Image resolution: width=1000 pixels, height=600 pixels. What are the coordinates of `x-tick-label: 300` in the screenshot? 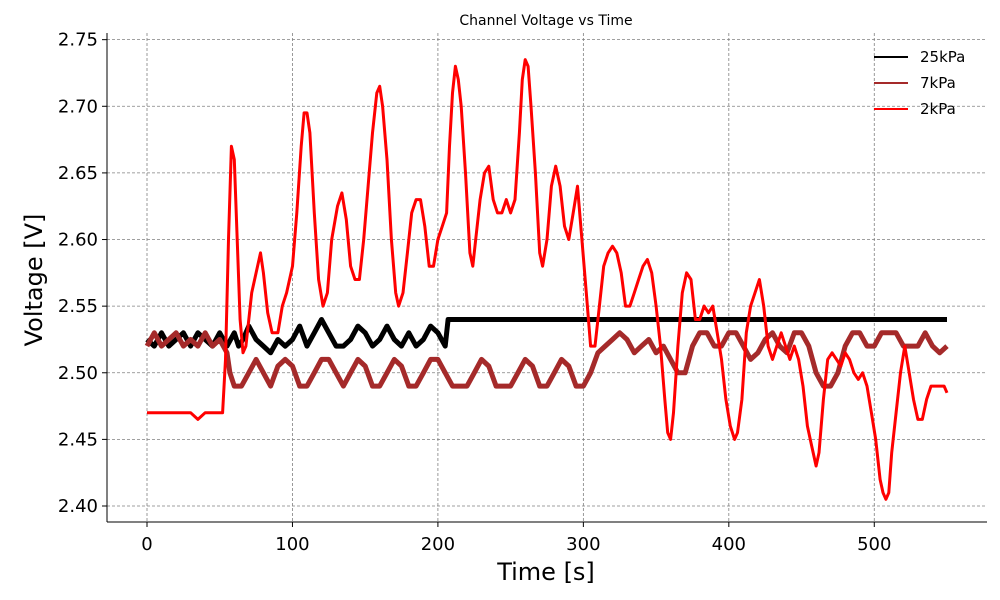 It's located at (583, 544).